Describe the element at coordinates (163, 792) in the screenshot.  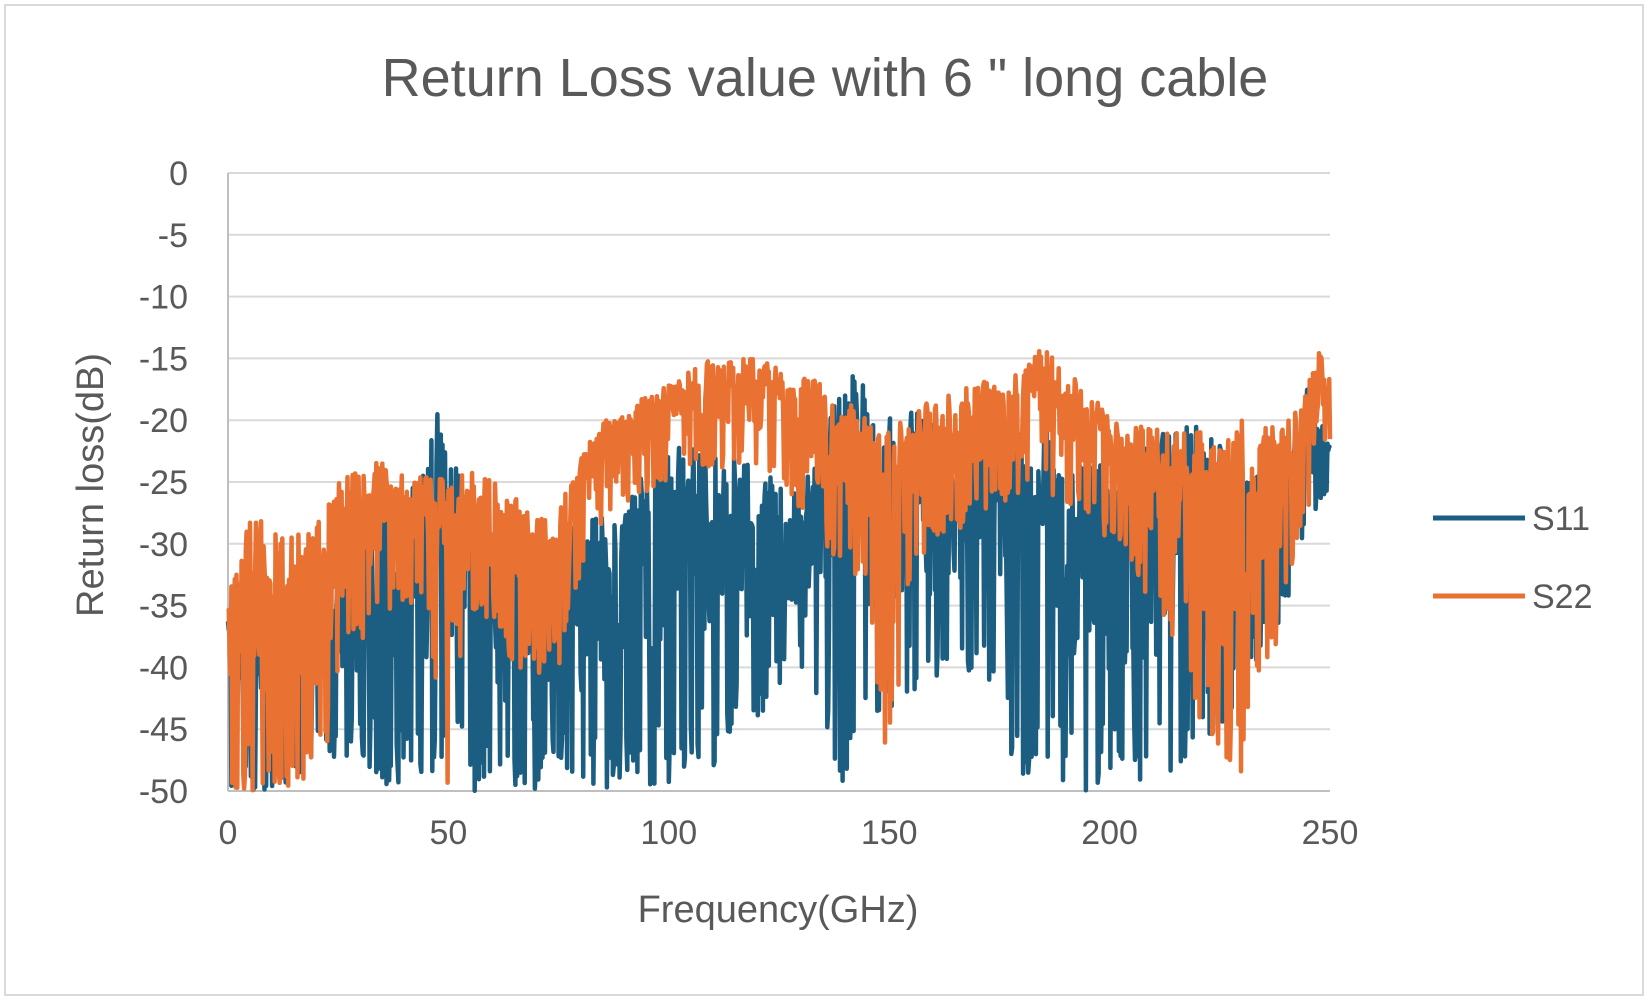
I see `y-tick-label: -50` at that location.